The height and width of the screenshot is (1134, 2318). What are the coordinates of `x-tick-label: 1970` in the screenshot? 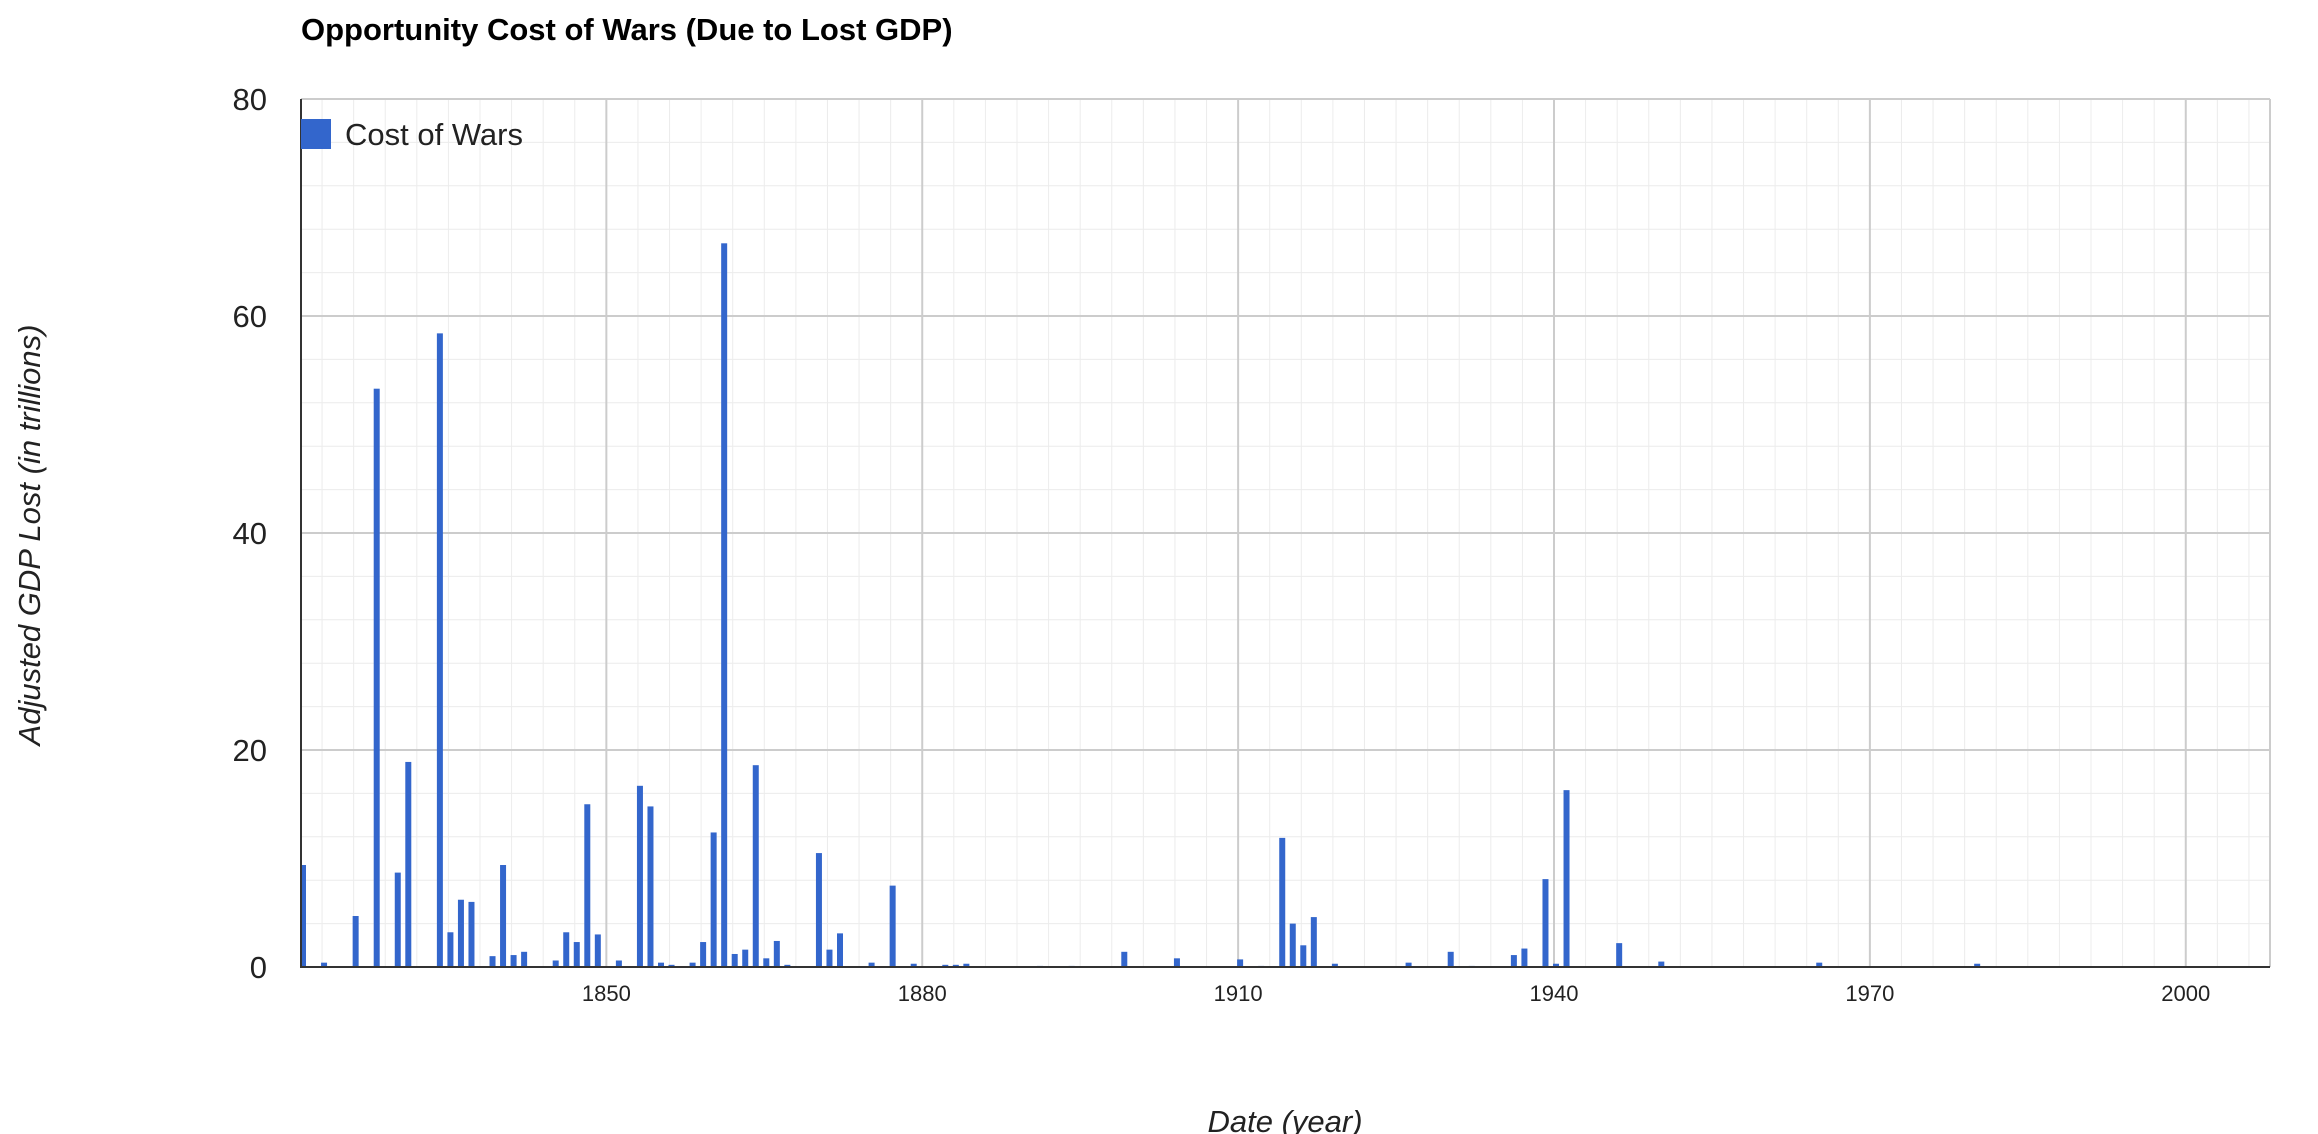 It's located at (1869, 993).